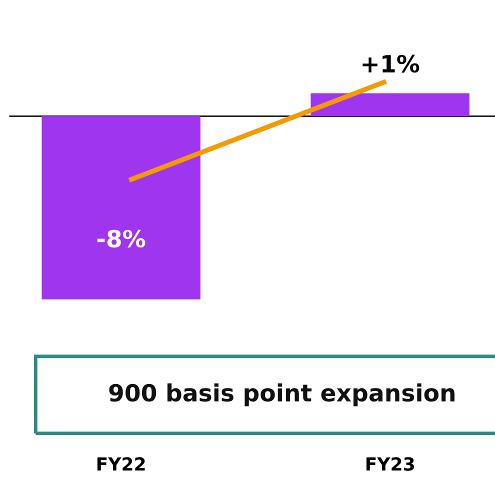  I want to click on data-label: -8%, so click(121, 239).